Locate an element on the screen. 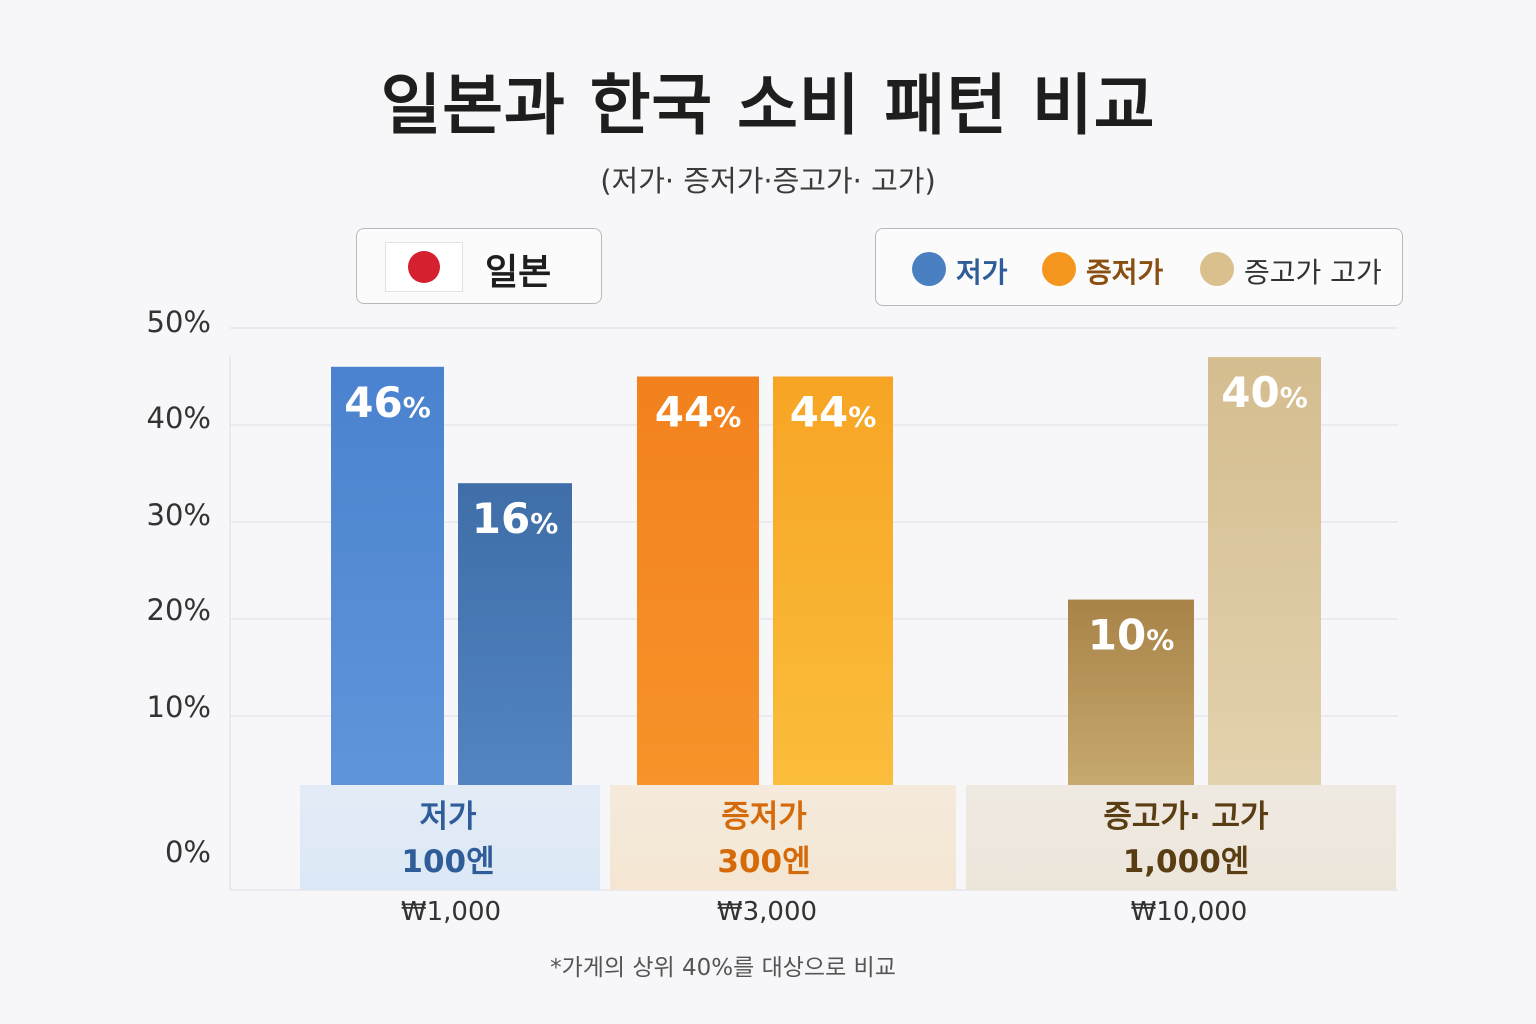  y-tick-label: 30% is located at coordinates (179, 515).